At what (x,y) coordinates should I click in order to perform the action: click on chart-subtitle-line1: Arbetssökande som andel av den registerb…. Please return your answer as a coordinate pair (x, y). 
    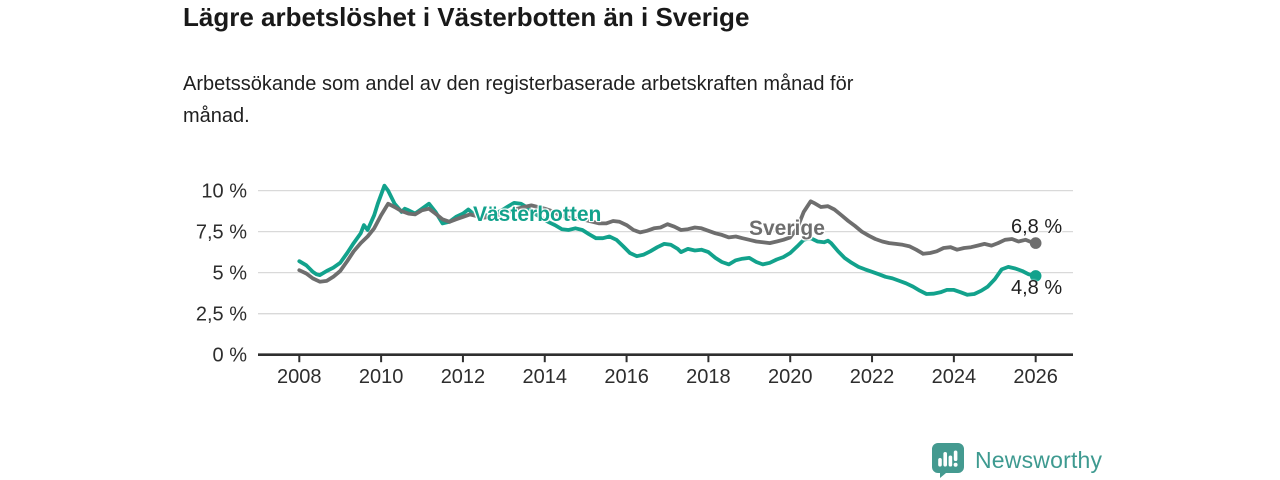
    Looking at the image, I should click on (518, 84).